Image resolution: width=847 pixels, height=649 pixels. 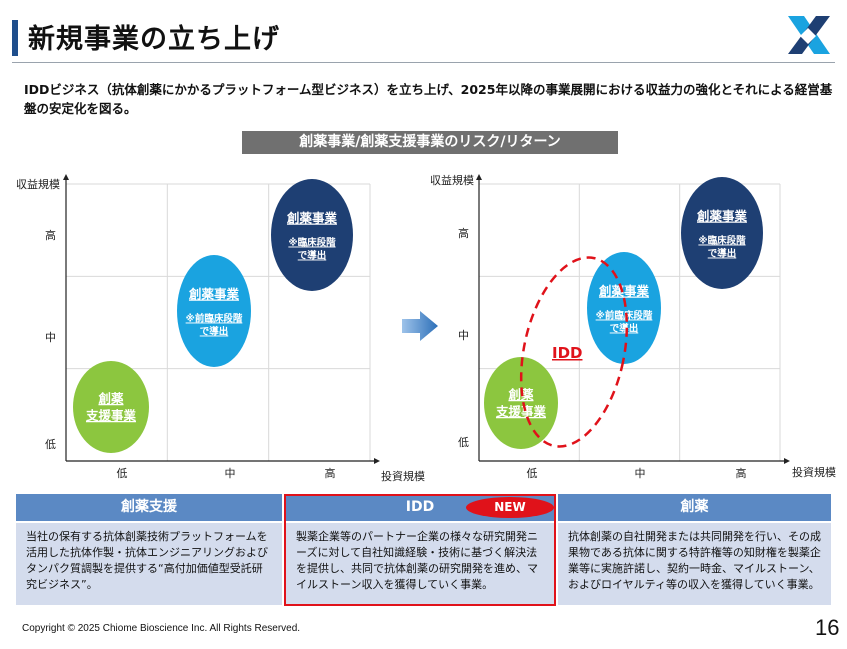 What do you see at coordinates (694, 507) in the screenshot?
I see `column-heading-drug-discovery: 創薬` at bounding box center [694, 507].